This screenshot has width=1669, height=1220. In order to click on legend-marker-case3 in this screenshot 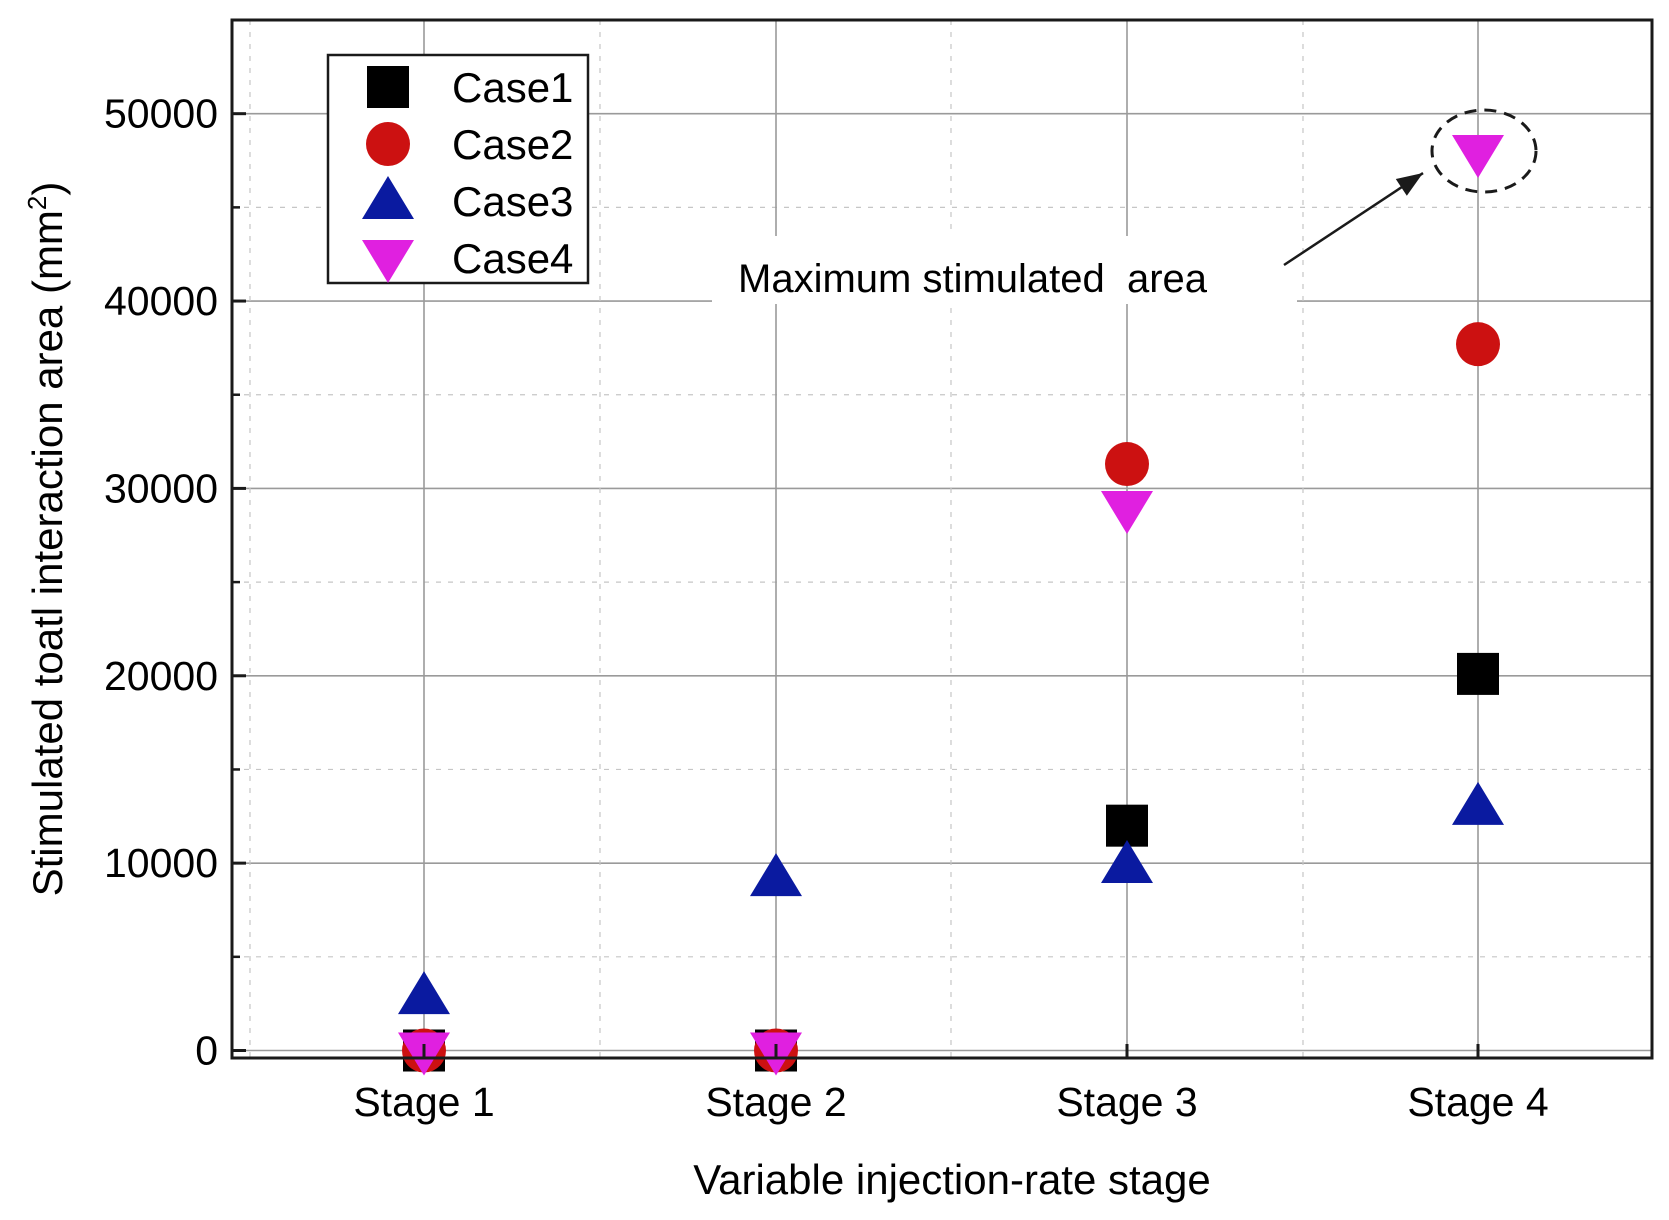, I will do `click(388, 197)`.